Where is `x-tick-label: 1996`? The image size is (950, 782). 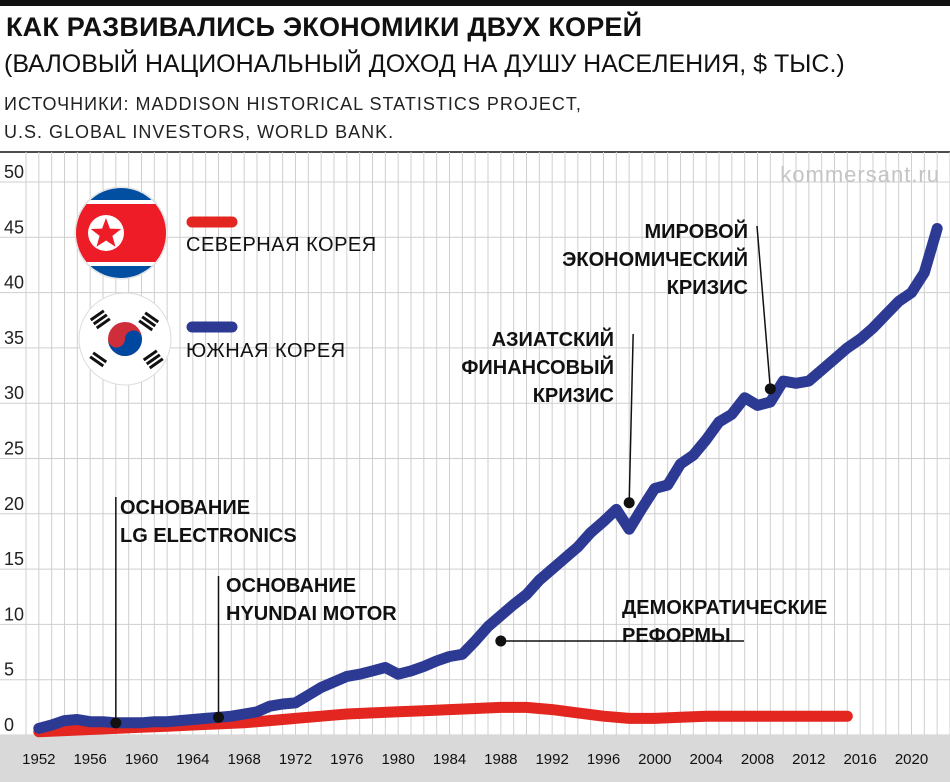 x-tick-label: 1996 is located at coordinates (603, 759).